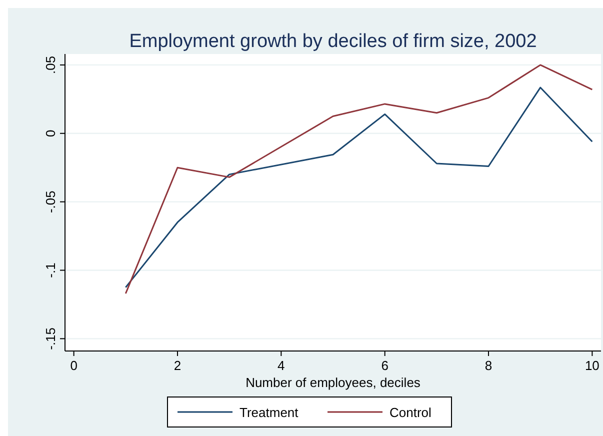 The height and width of the screenshot is (436, 603). What do you see at coordinates (411, 412) in the screenshot?
I see `legend-label: Control` at bounding box center [411, 412].